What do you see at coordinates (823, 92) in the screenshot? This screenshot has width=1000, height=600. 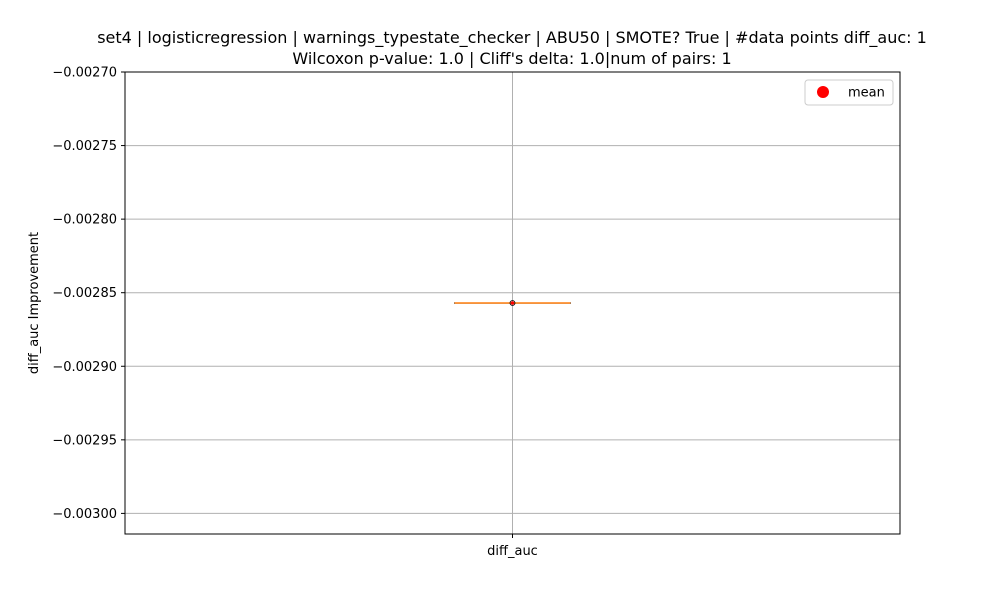 I see `legend-mean-marker` at bounding box center [823, 92].